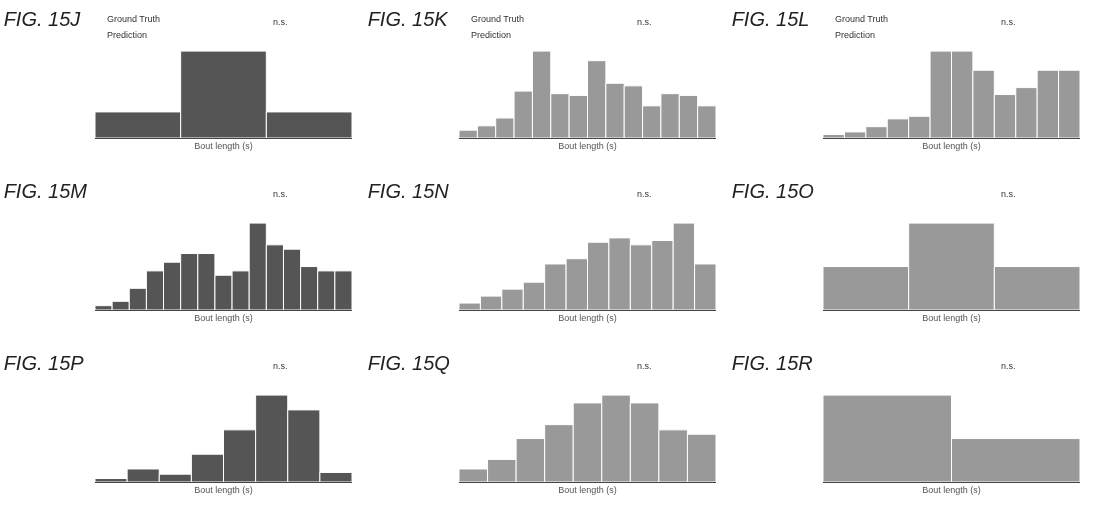  Describe the element at coordinates (772, 363) in the screenshot. I see `chart-title: FIG. 15R` at that location.